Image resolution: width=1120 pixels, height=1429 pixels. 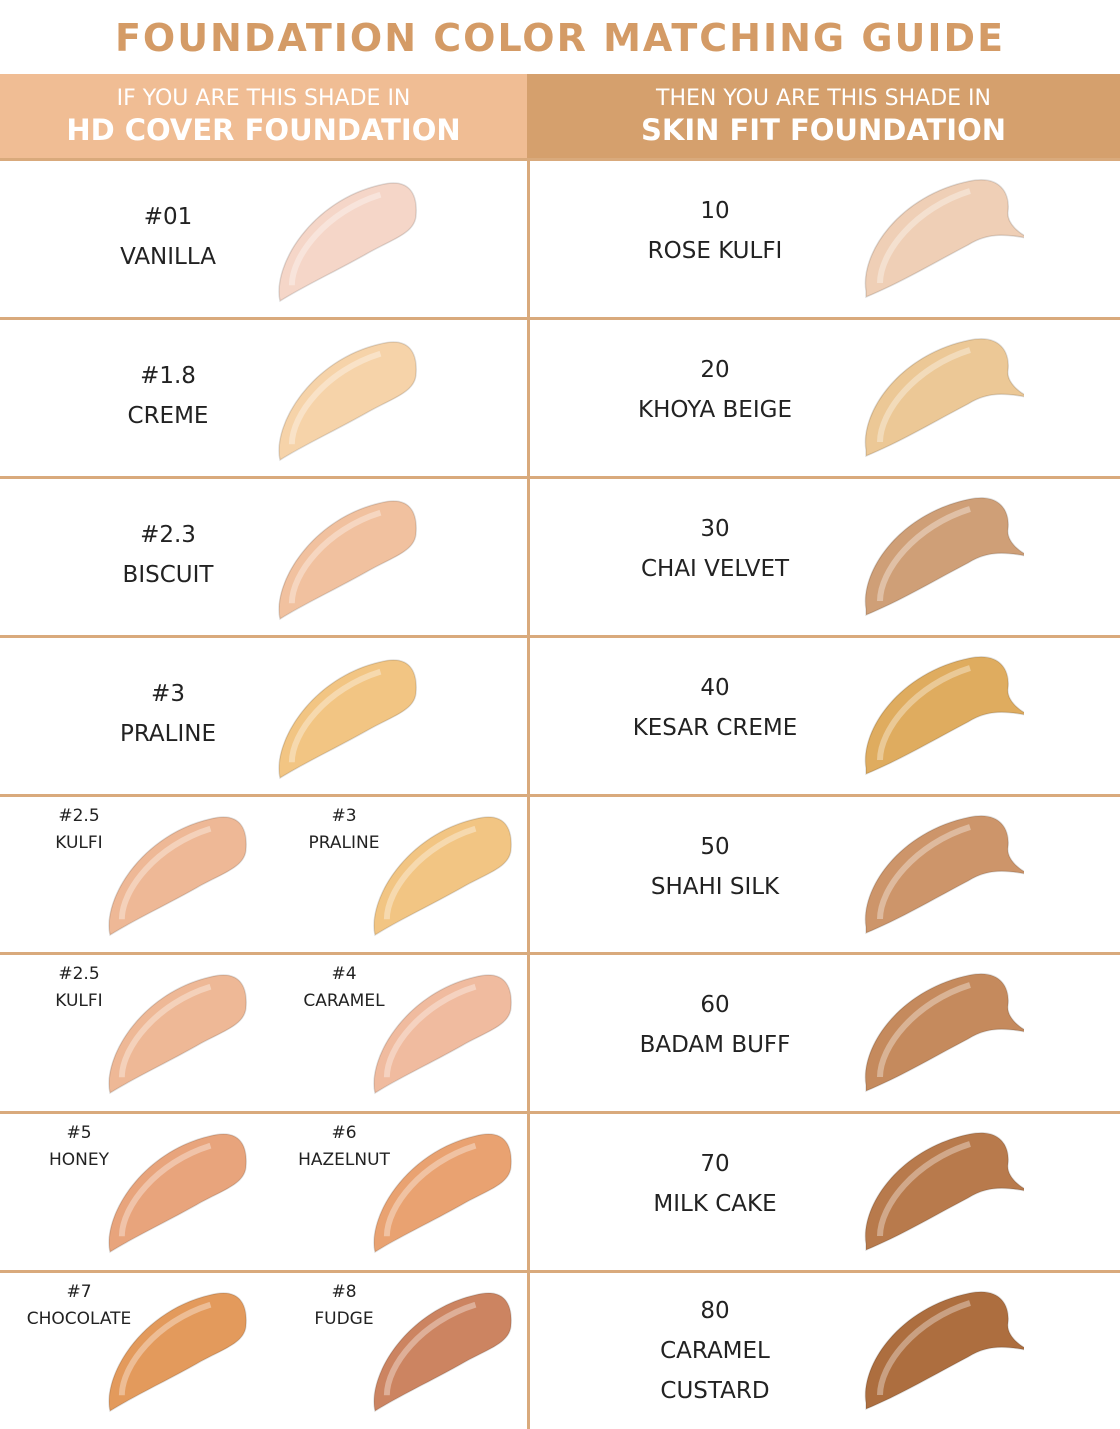 What do you see at coordinates (715, 251) in the screenshot?
I see `shade-name: ROSE KULFI` at bounding box center [715, 251].